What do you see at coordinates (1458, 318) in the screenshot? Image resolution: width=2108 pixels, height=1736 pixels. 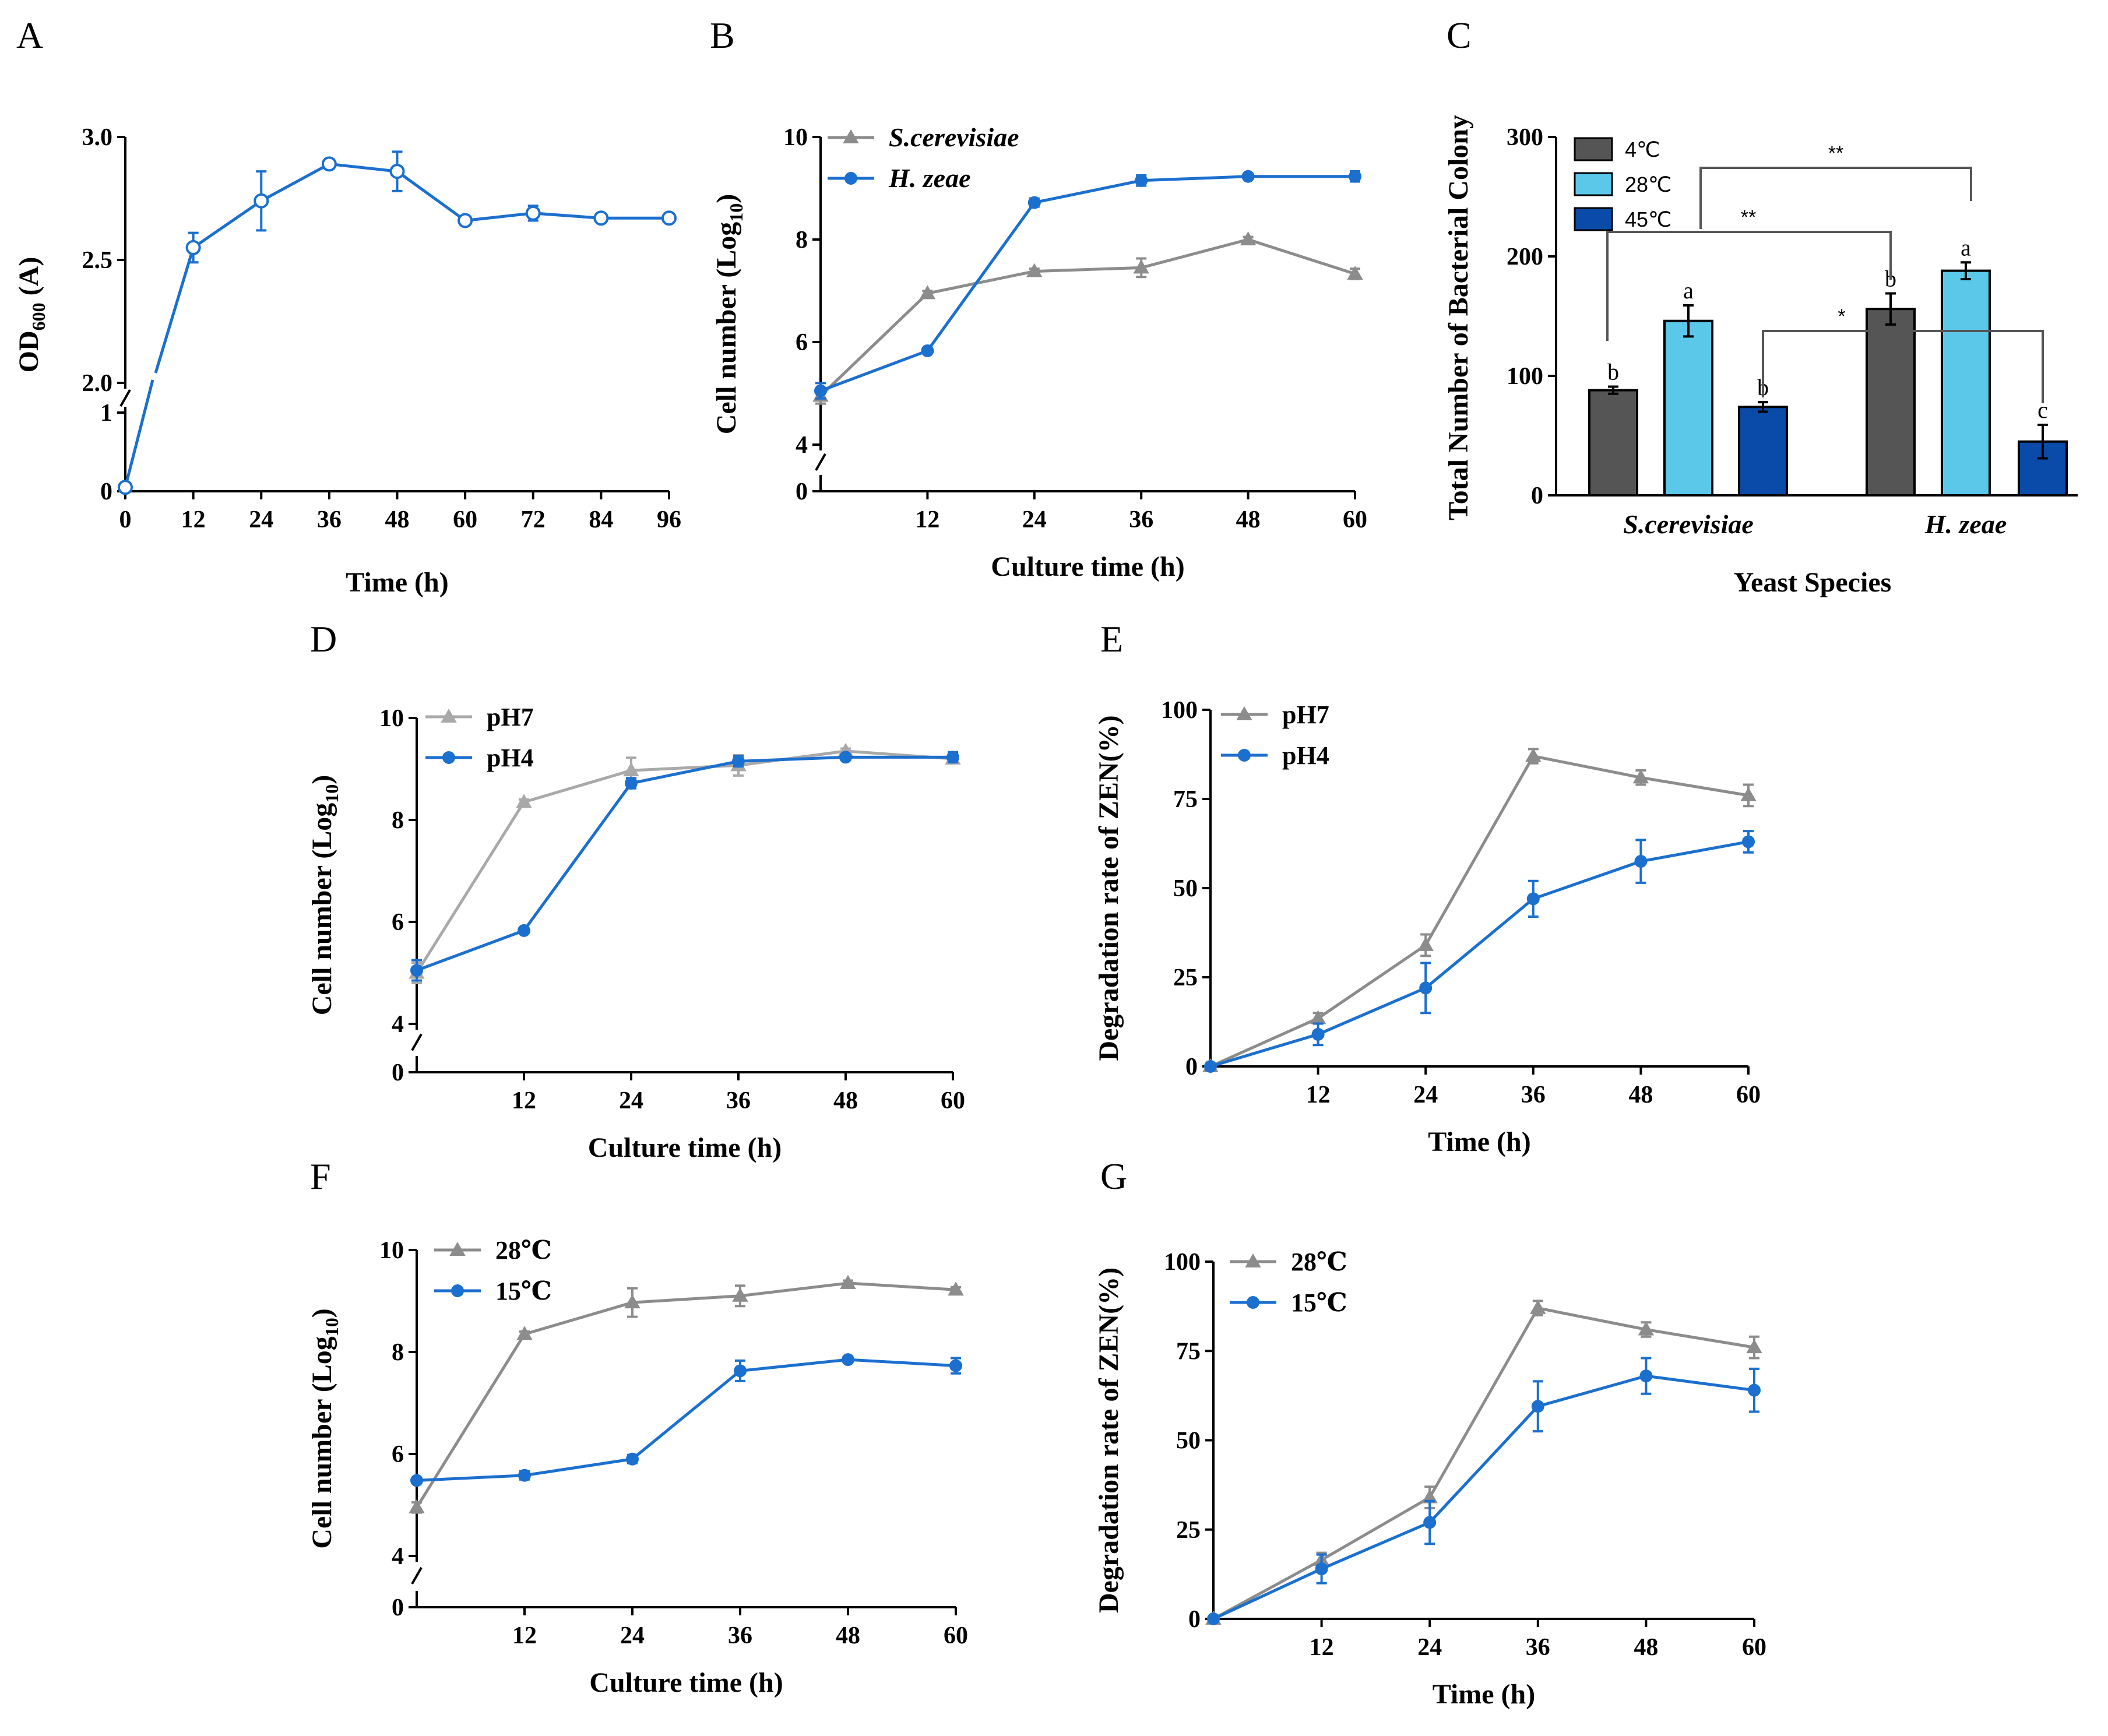 I see `y-axis-title: Total Number of Bacterial Colony` at bounding box center [1458, 318].